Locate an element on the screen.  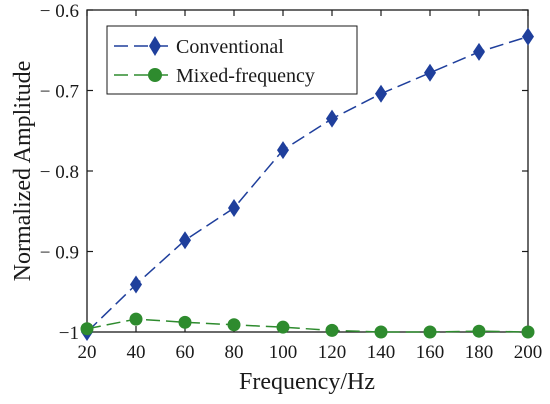
y-tick-label-0: −1 is located at coordinates (69, 333).